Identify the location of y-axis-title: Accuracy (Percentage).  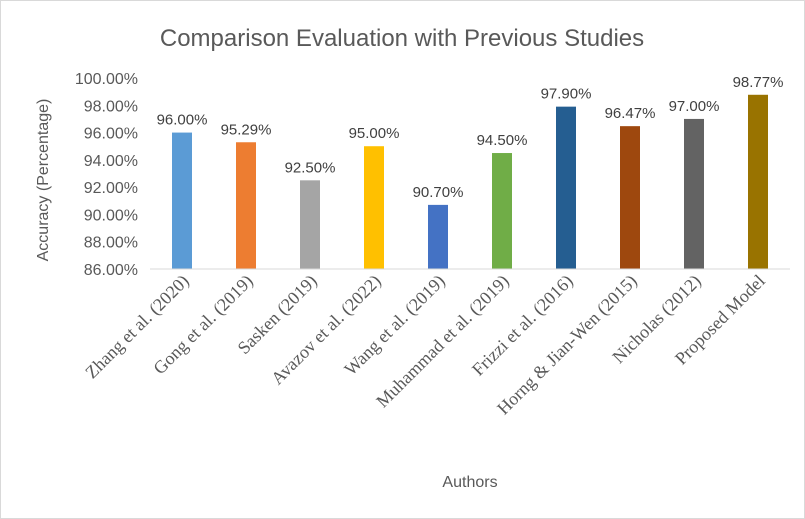
(43, 180).